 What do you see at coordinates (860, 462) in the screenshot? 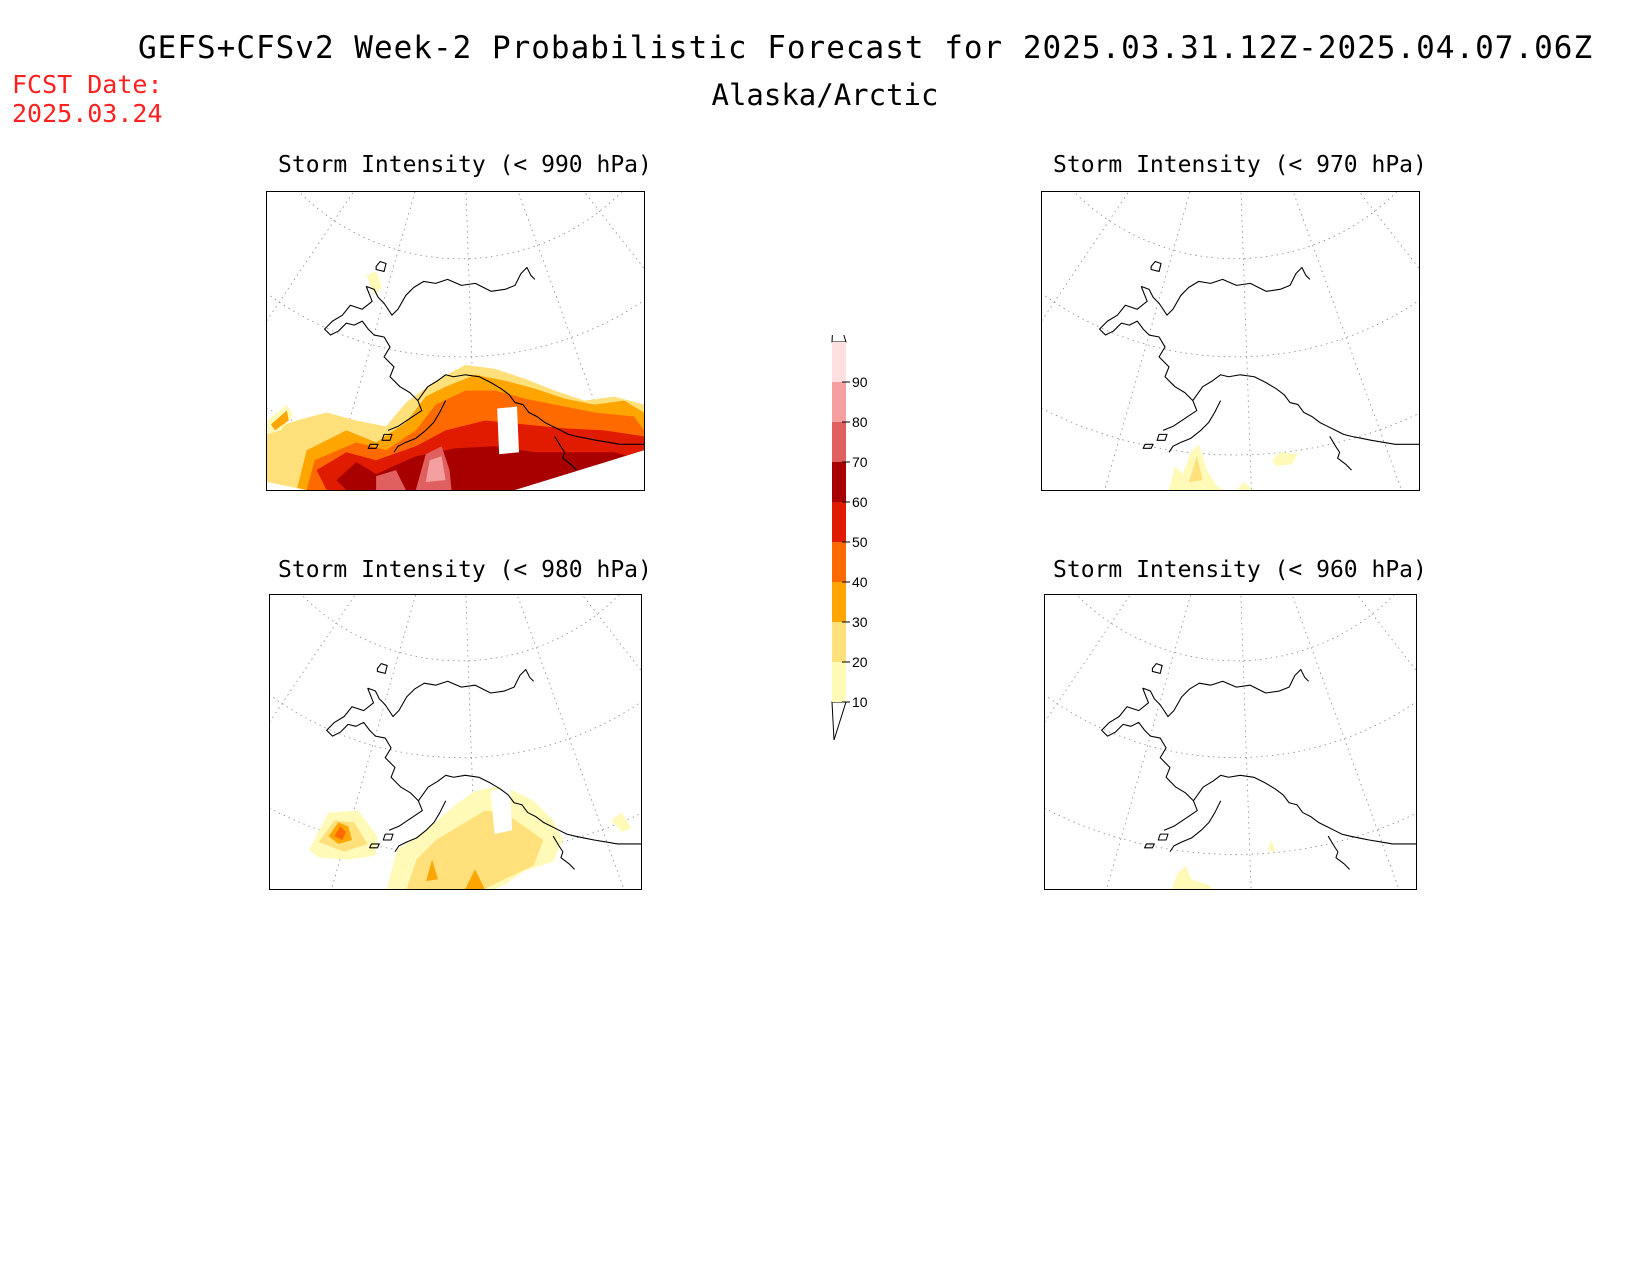
I see `colorbar-label-70: 70` at bounding box center [860, 462].